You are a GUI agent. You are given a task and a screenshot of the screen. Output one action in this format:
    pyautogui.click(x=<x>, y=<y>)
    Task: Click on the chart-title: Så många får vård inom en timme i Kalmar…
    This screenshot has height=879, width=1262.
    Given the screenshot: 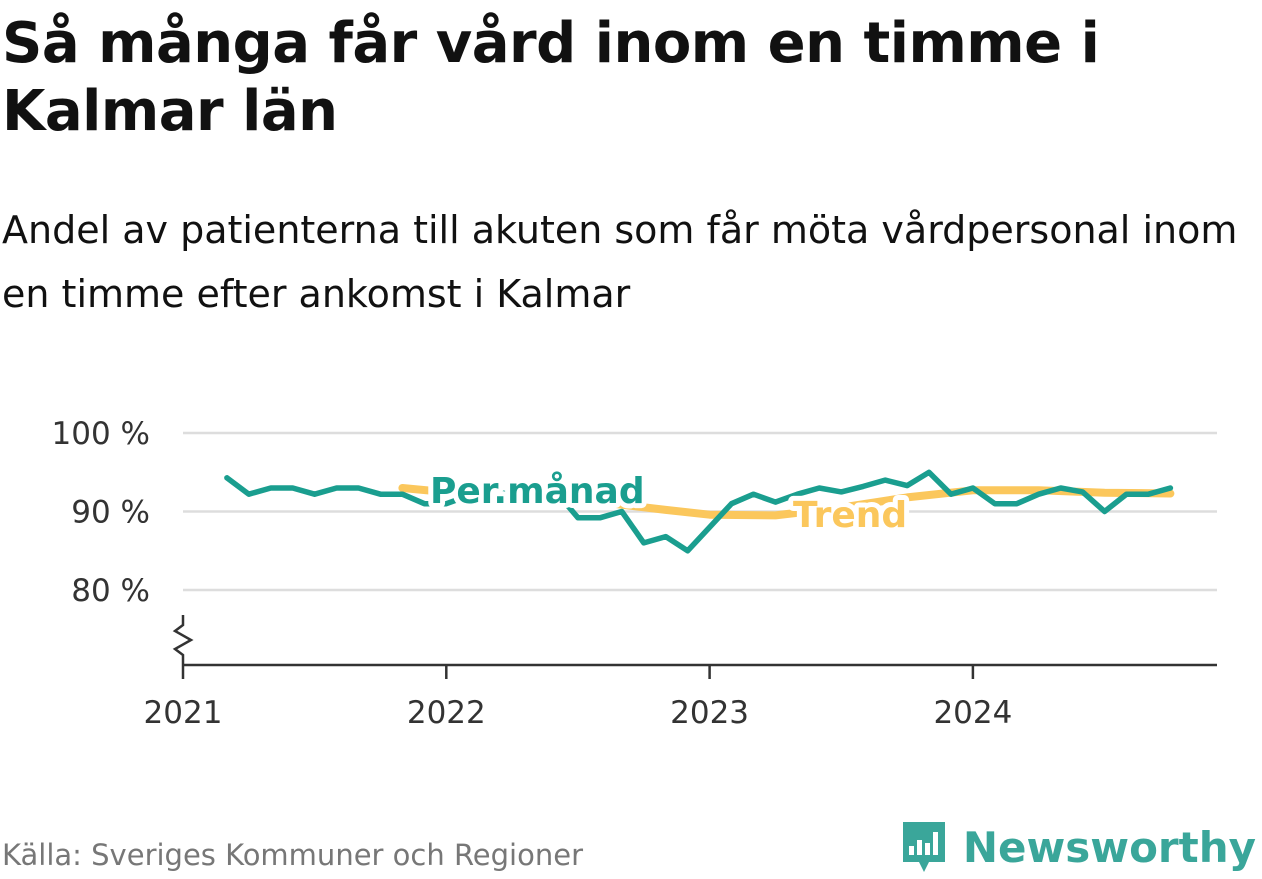 What is the action you would take?
    pyautogui.click(x=551, y=77)
    